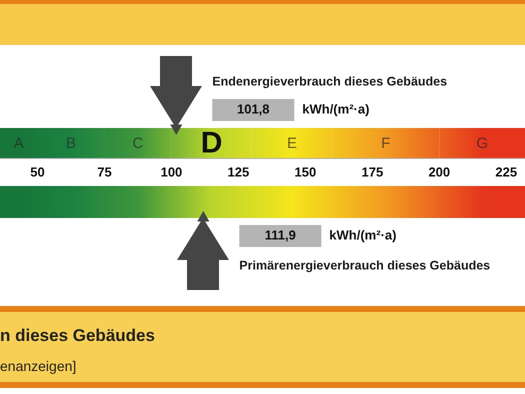 This screenshot has width=525, height=394. I want to click on x-tick-label: 225, so click(506, 172).